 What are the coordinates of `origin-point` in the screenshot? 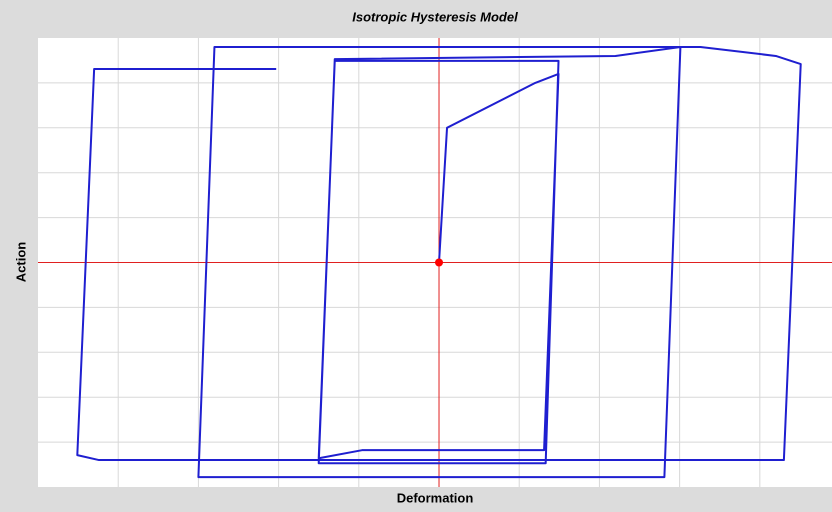 It's located at (439, 262).